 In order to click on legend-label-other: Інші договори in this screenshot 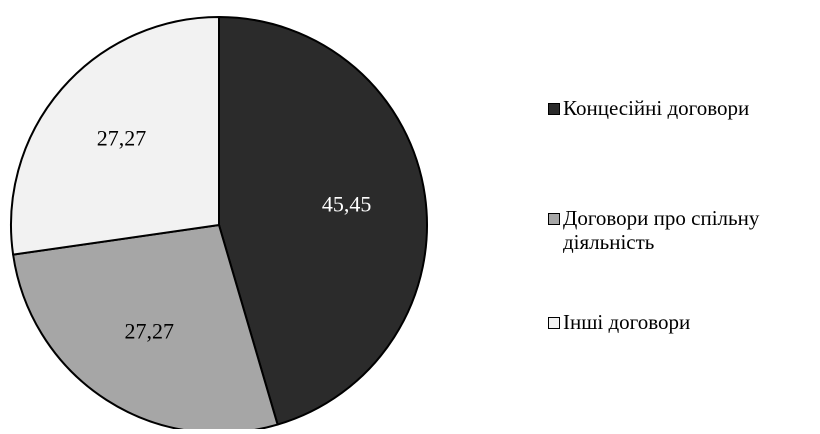, I will do `click(627, 322)`.